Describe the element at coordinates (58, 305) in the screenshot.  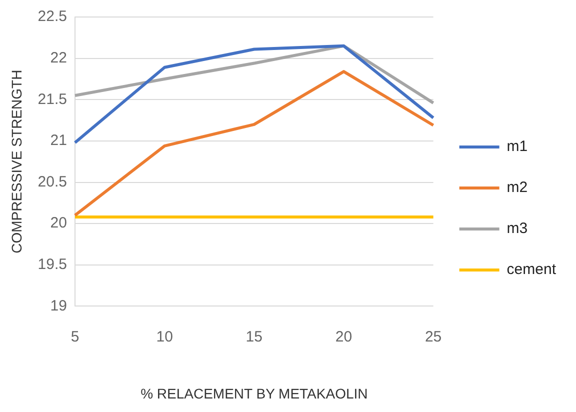
I see `y-tick-label: 19` at that location.